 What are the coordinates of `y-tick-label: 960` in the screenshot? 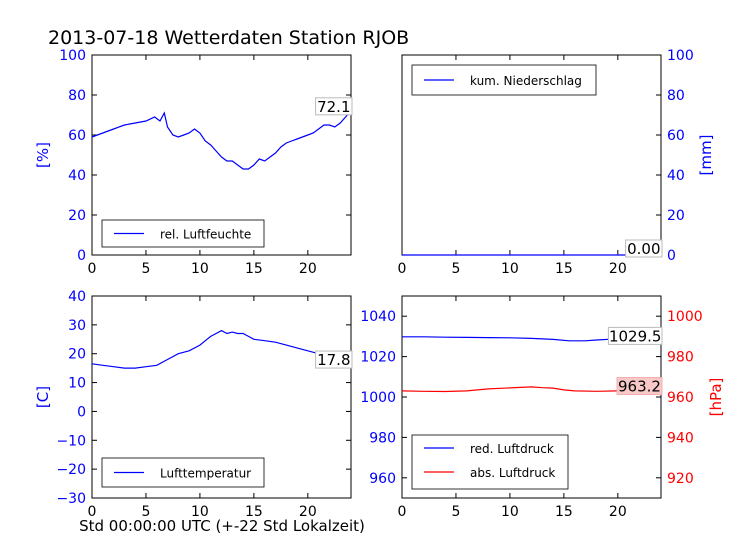 It's located at (382, 479).